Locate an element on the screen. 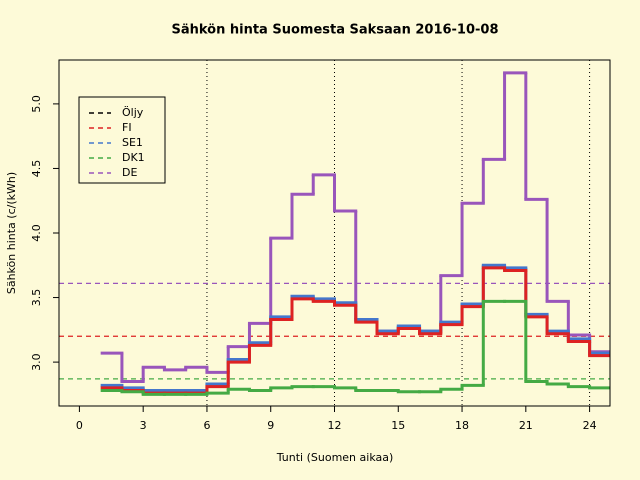 The width and height of the screenshot is (640, 480). chart-title: Sähkön hinta Suomesta Saksaan 2016-10-08 is located at coordinates (334, 30).